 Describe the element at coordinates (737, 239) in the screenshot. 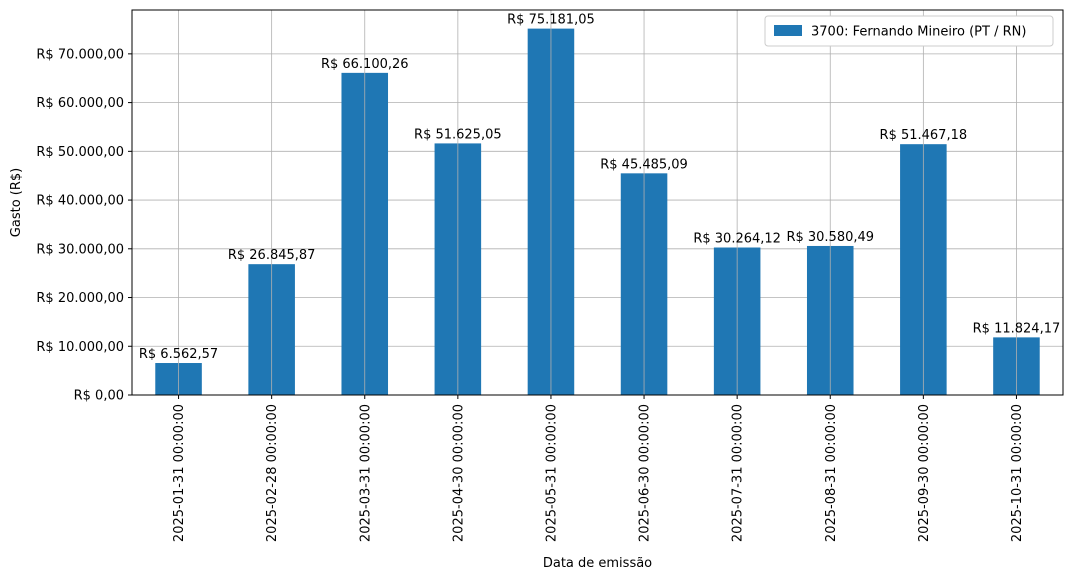

I see `bar-data-label: R$ 30.264,12` at that location.